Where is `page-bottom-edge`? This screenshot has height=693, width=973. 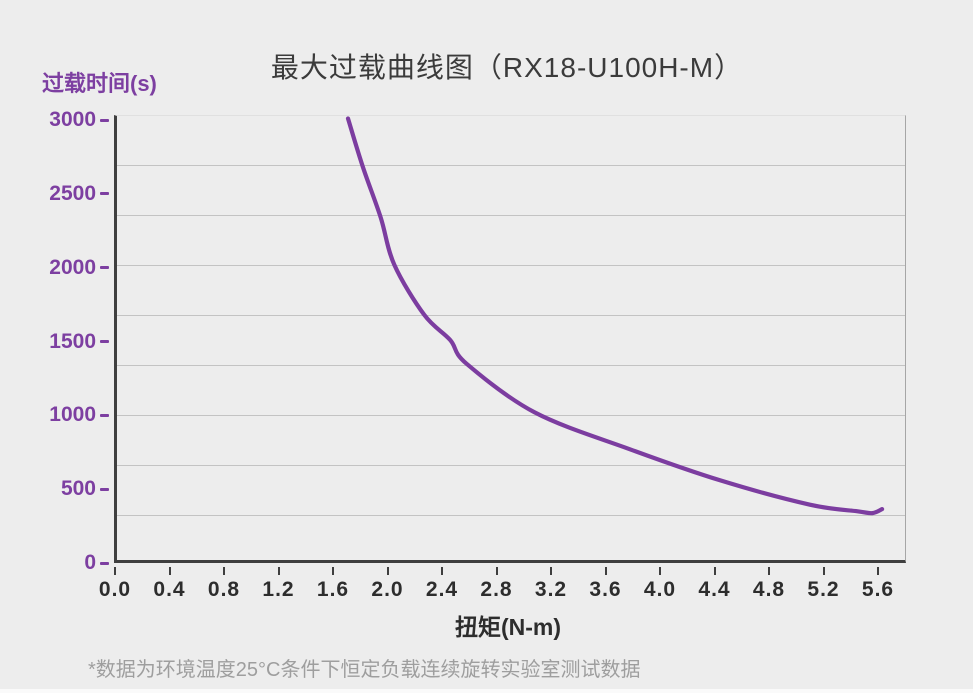 page-bottom-edge is located at coordinates (486, 691).